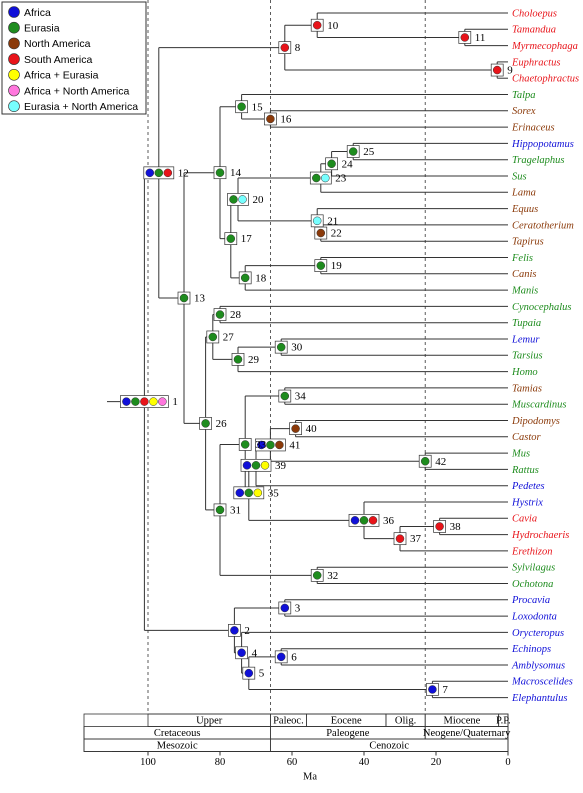 This screenshot has height=793, width=583. Describe the element at coordinates (532, 584) in the screenshot. I see `taxon-label: Ochotona` at that location.